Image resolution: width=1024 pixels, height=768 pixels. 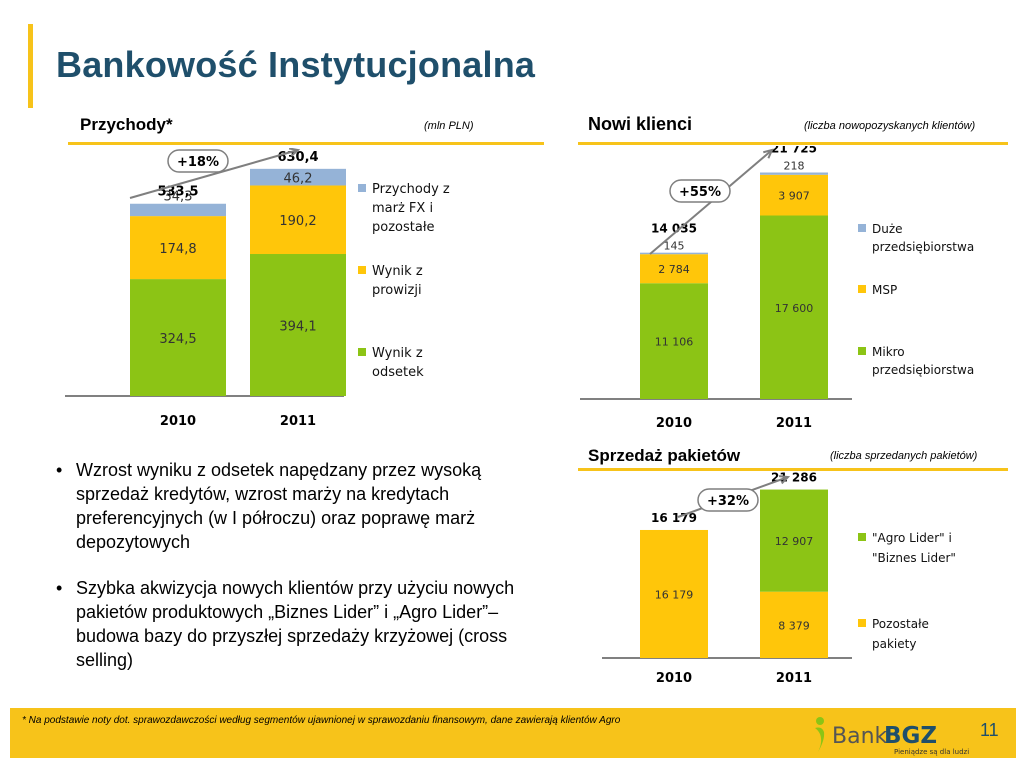 I want to click on total-label: 533,5, so click(x=177, y=192).